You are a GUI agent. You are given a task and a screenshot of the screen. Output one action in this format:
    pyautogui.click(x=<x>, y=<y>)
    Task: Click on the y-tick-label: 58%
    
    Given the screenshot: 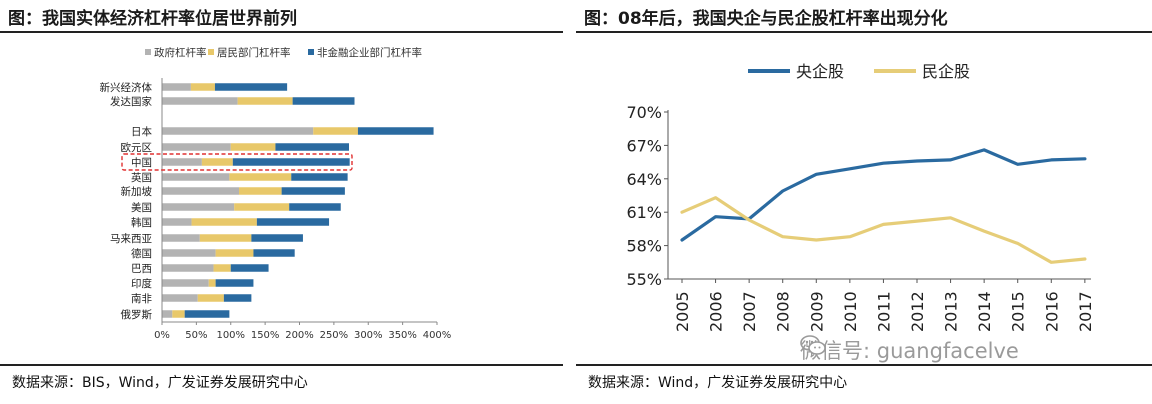 What is the action you would take?
    pyautogui.click(x=644, y=246)
    